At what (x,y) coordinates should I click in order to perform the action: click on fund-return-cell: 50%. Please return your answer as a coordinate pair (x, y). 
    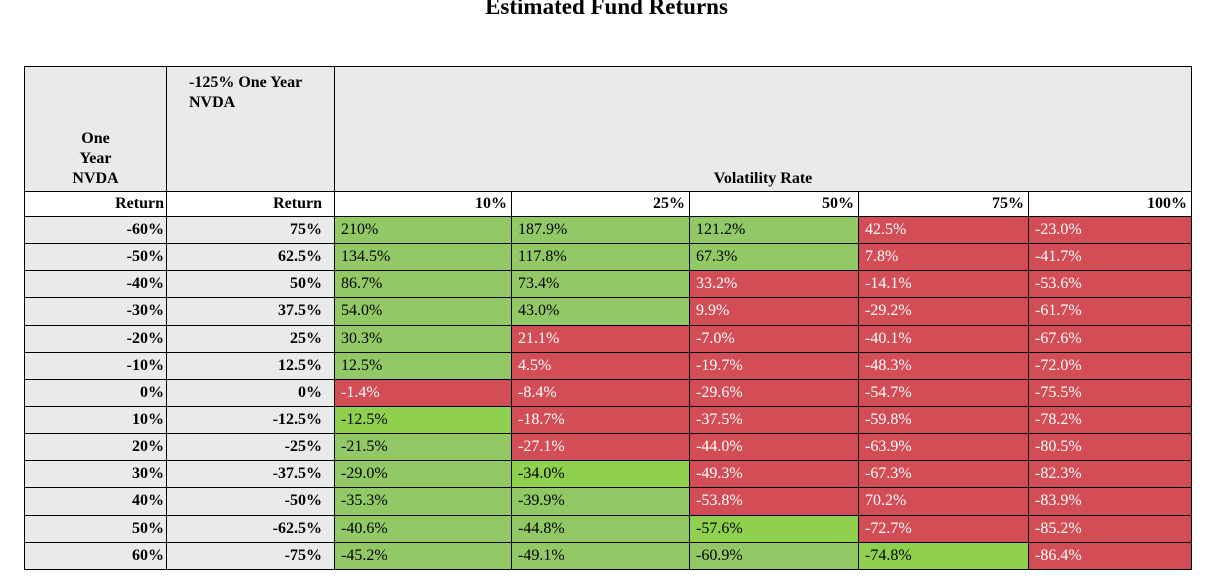
    Looking at the image, I should click on (250, 284).